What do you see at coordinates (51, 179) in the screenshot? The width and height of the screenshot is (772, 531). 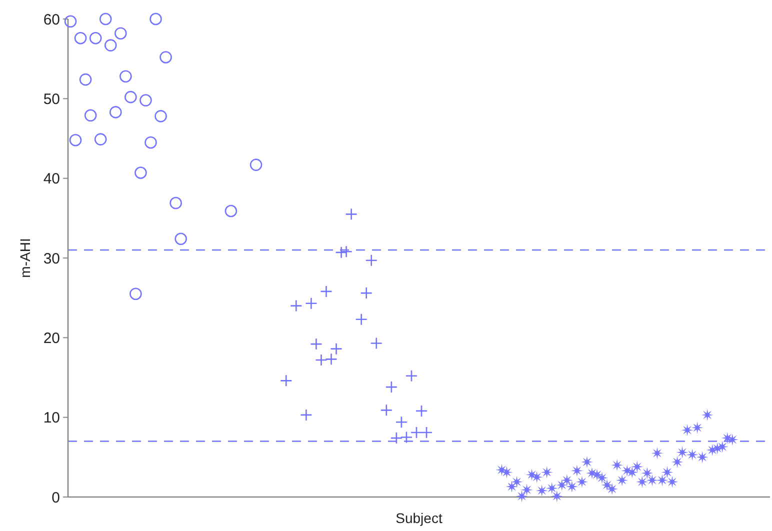 I see `y-tick-label: 40` at bounding box center [51, 179].